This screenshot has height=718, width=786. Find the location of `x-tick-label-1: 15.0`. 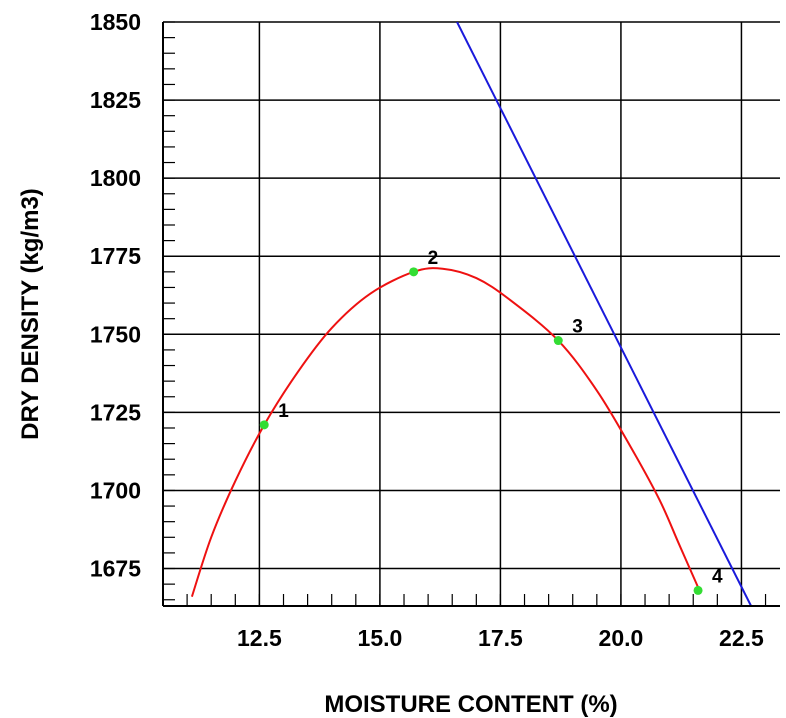

x-tick-label-1: 15.0 is located at coordinates (380, 638).